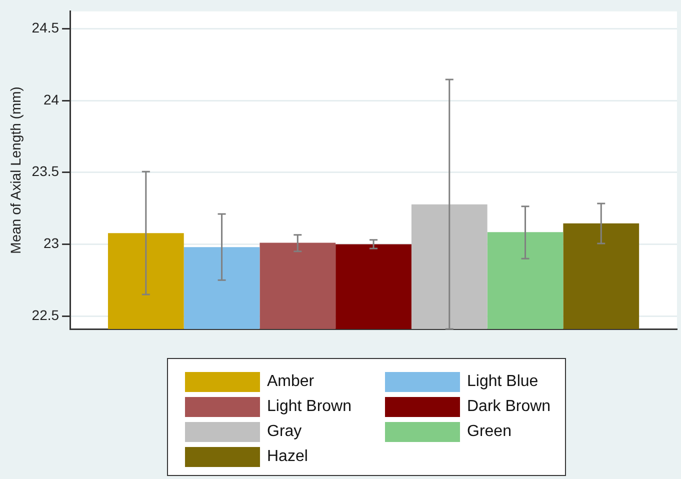 This screenshot has height=479, width=681. What do you see at coordinates (51, 243) in the screenshot?
I see `y-tick-label: 23` at bounding box center [51, 243].